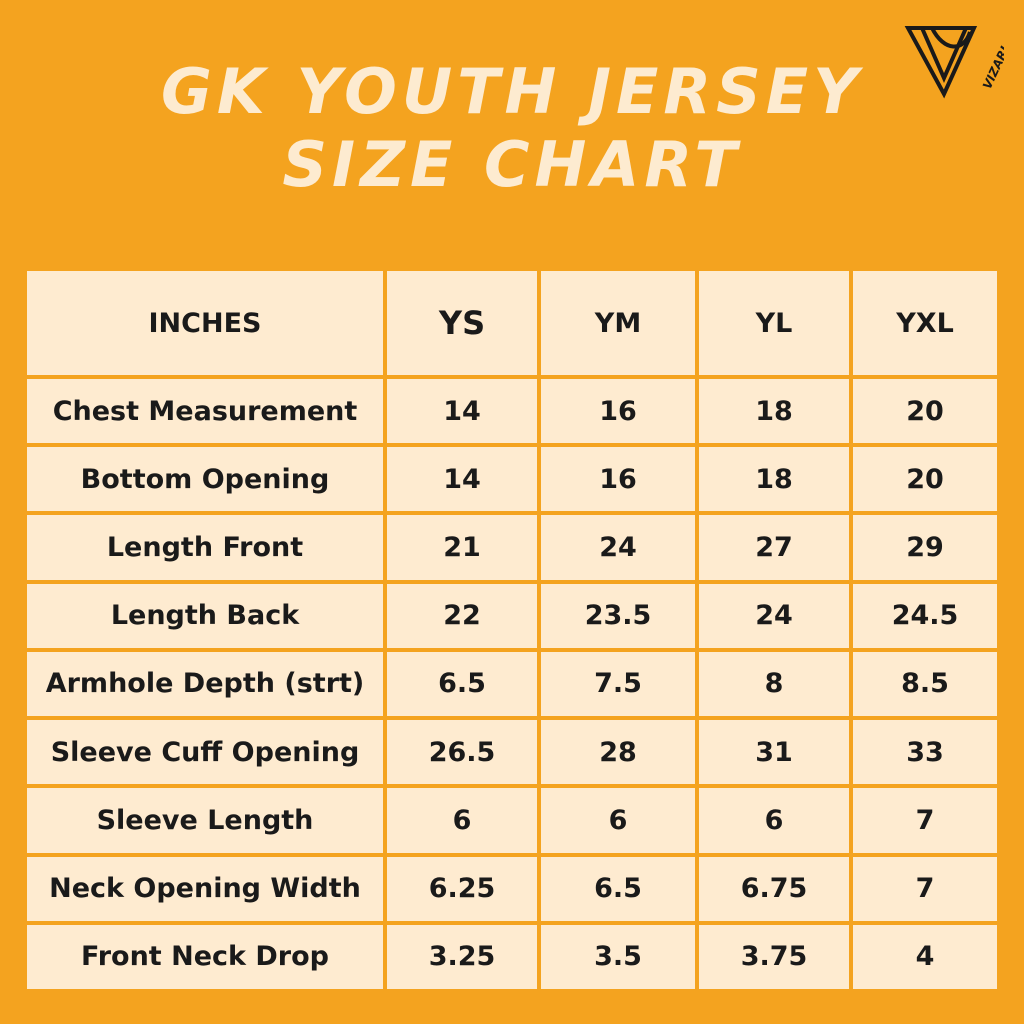  I want to click on size-value: 3.25, so click(462, 956).